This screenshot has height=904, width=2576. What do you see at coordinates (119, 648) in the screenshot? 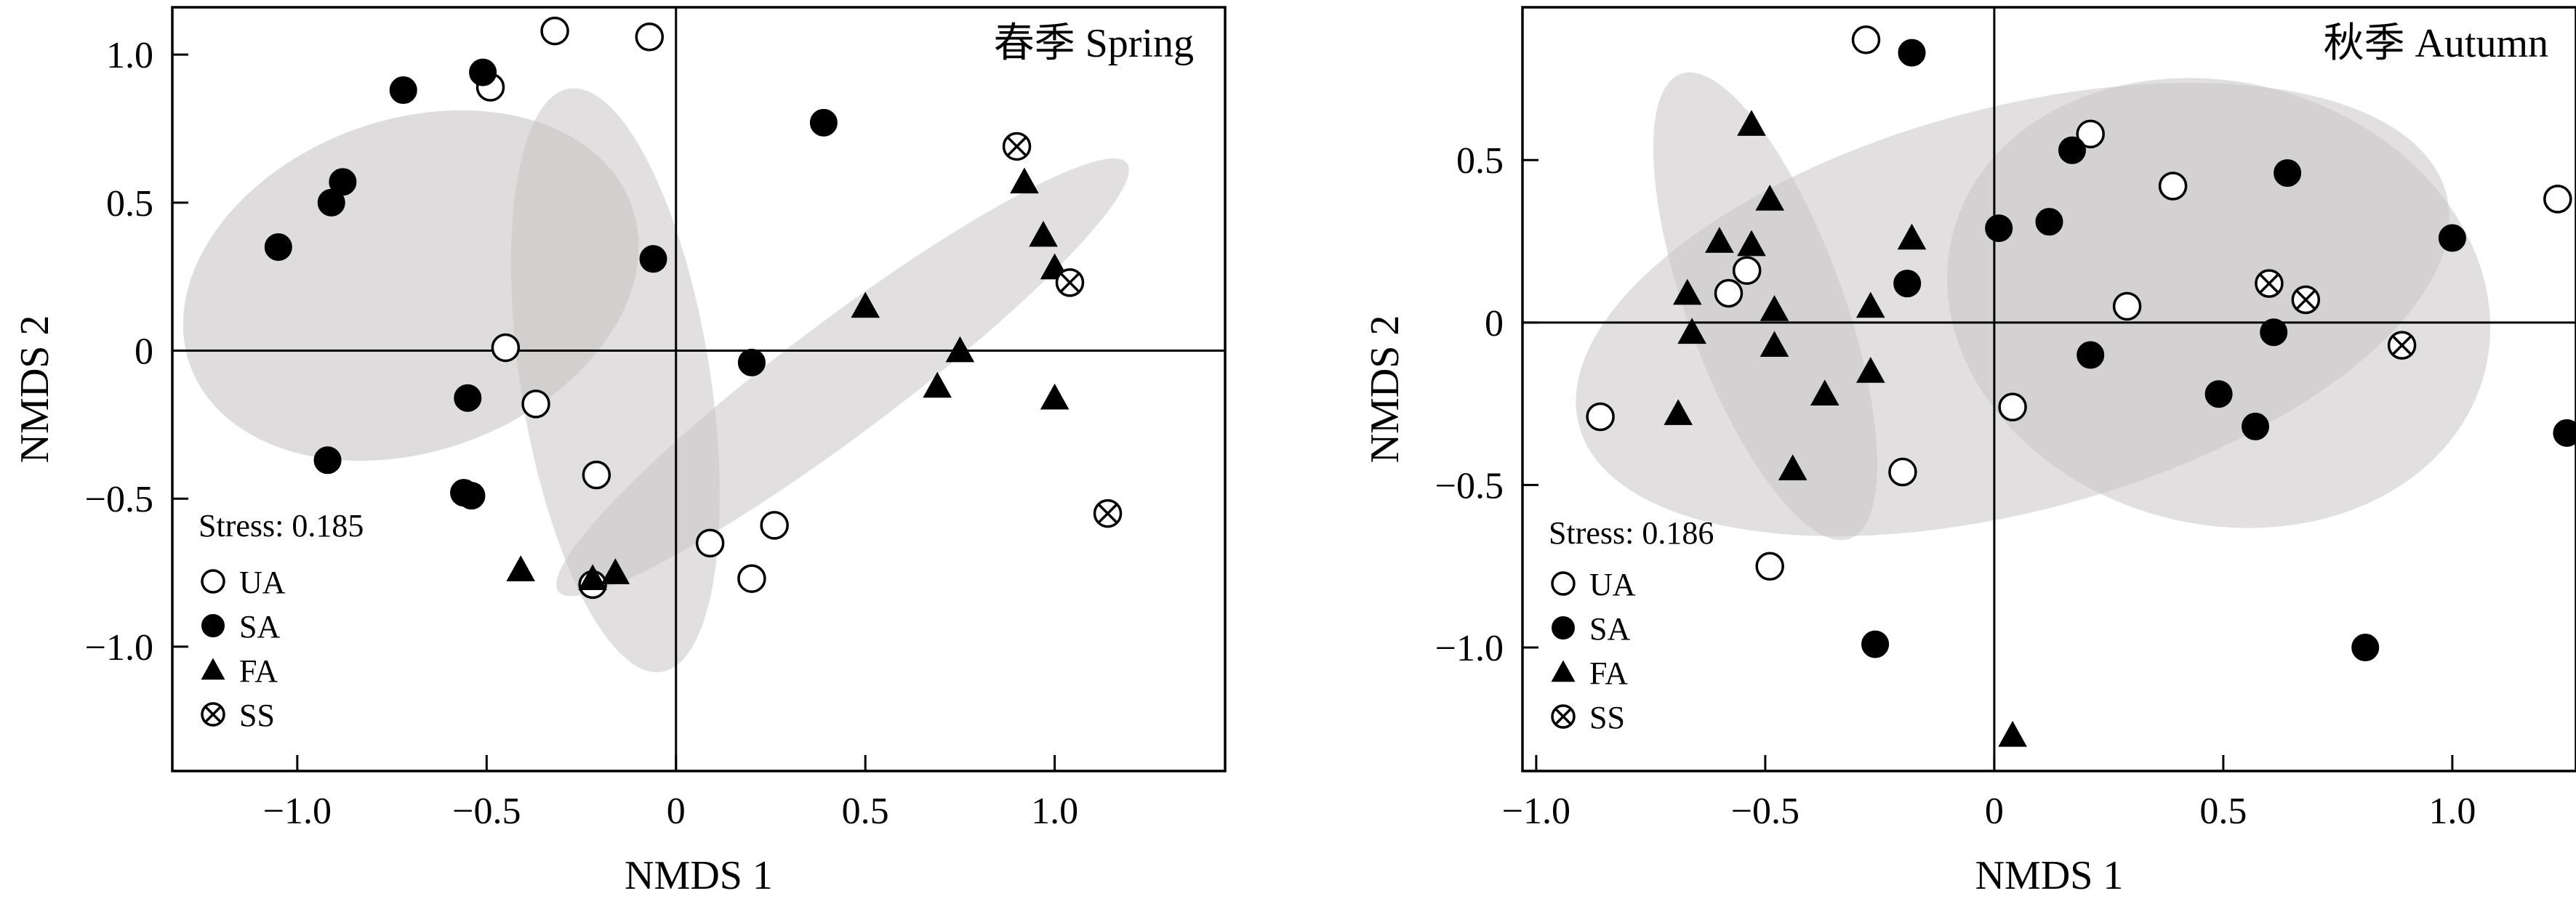
I see `y-tick-label: −1.0` at bounding box center [119, 648].